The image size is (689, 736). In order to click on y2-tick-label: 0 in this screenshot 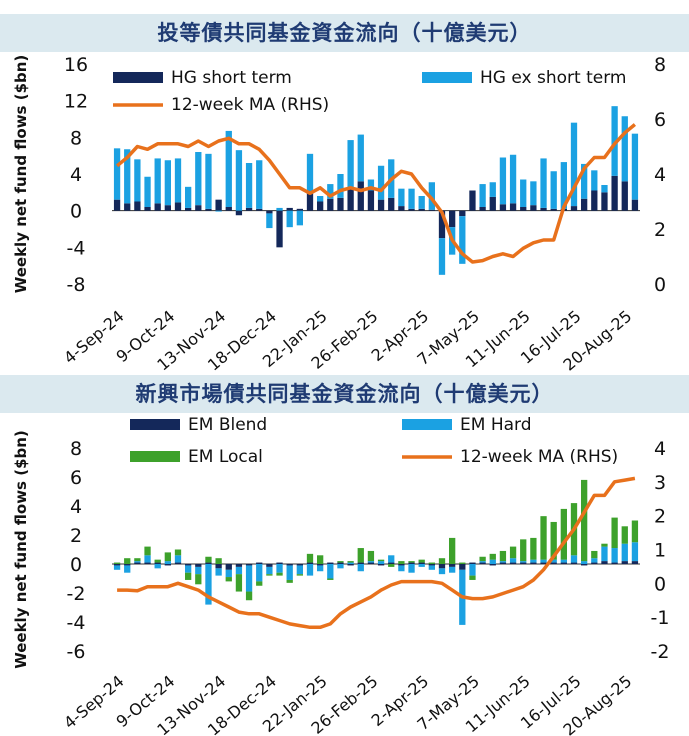, I will do `click(660, 584)`.